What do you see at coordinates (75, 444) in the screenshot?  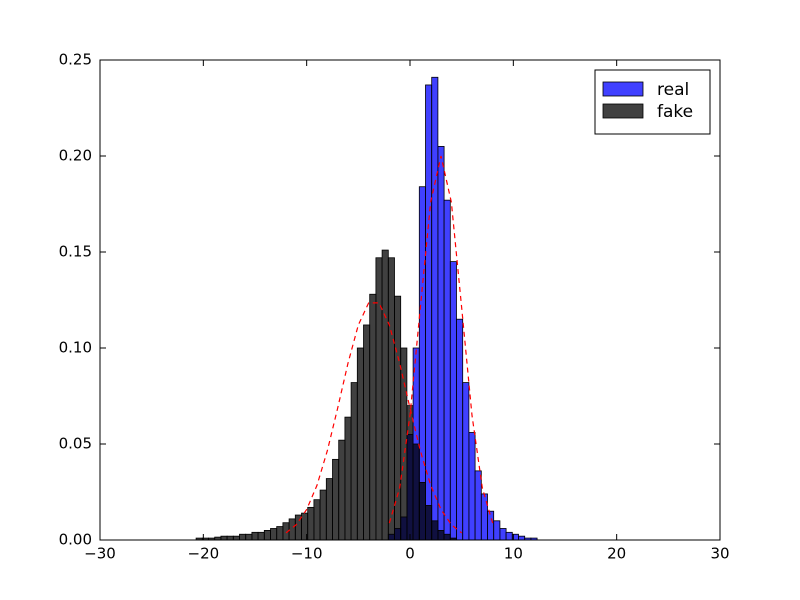 I see `y-tick-label: 0.05` at bounding box center [75, 444].